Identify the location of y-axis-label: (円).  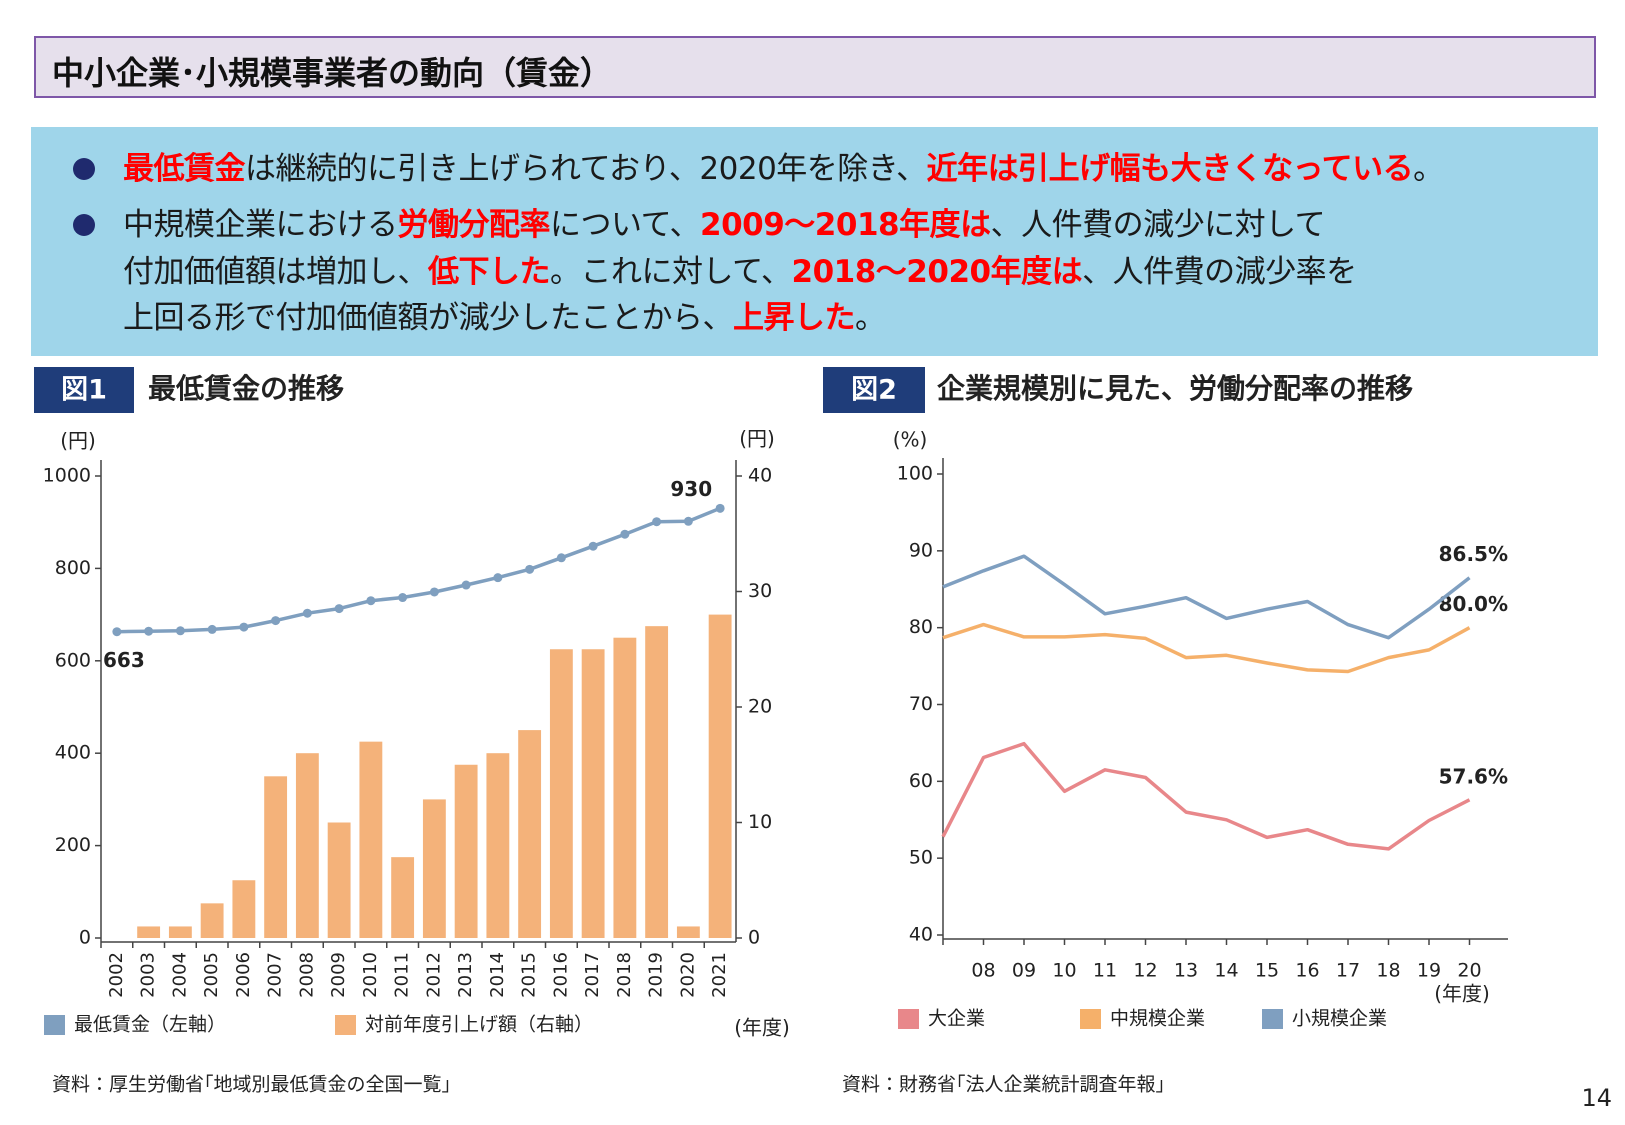
(78, 441).